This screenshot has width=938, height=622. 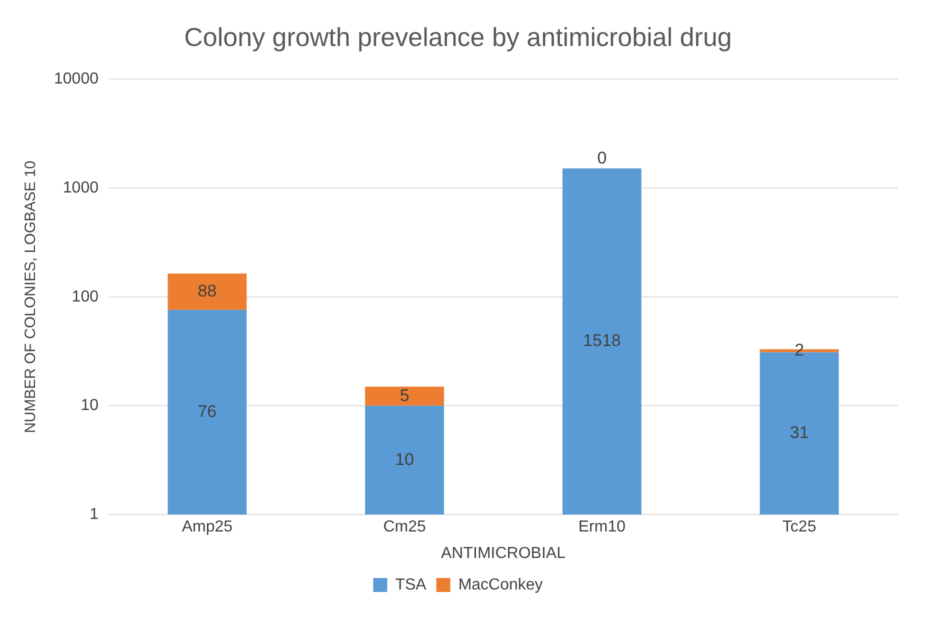 What do you see at coordinates (80, 187) in the screenshot?
I see `y-tick-label: 1000` at bounding box center [80, 187].